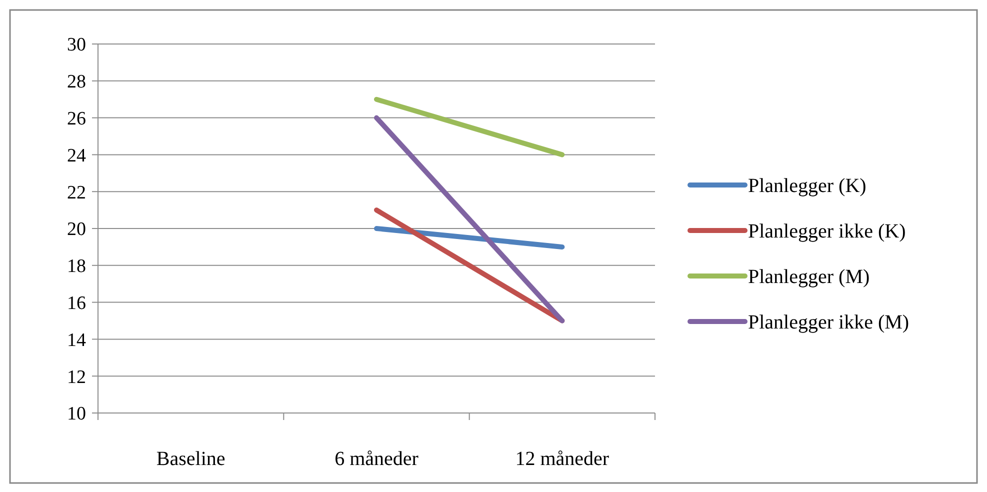 This screenshot has width=987, height=492. I want to click on y-tick-label: 10, so click(76, 414).